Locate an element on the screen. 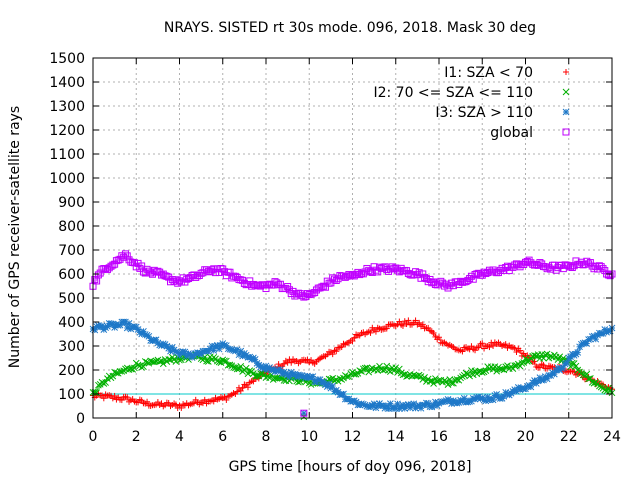  outlier-point is located at coordinates (304, 413).